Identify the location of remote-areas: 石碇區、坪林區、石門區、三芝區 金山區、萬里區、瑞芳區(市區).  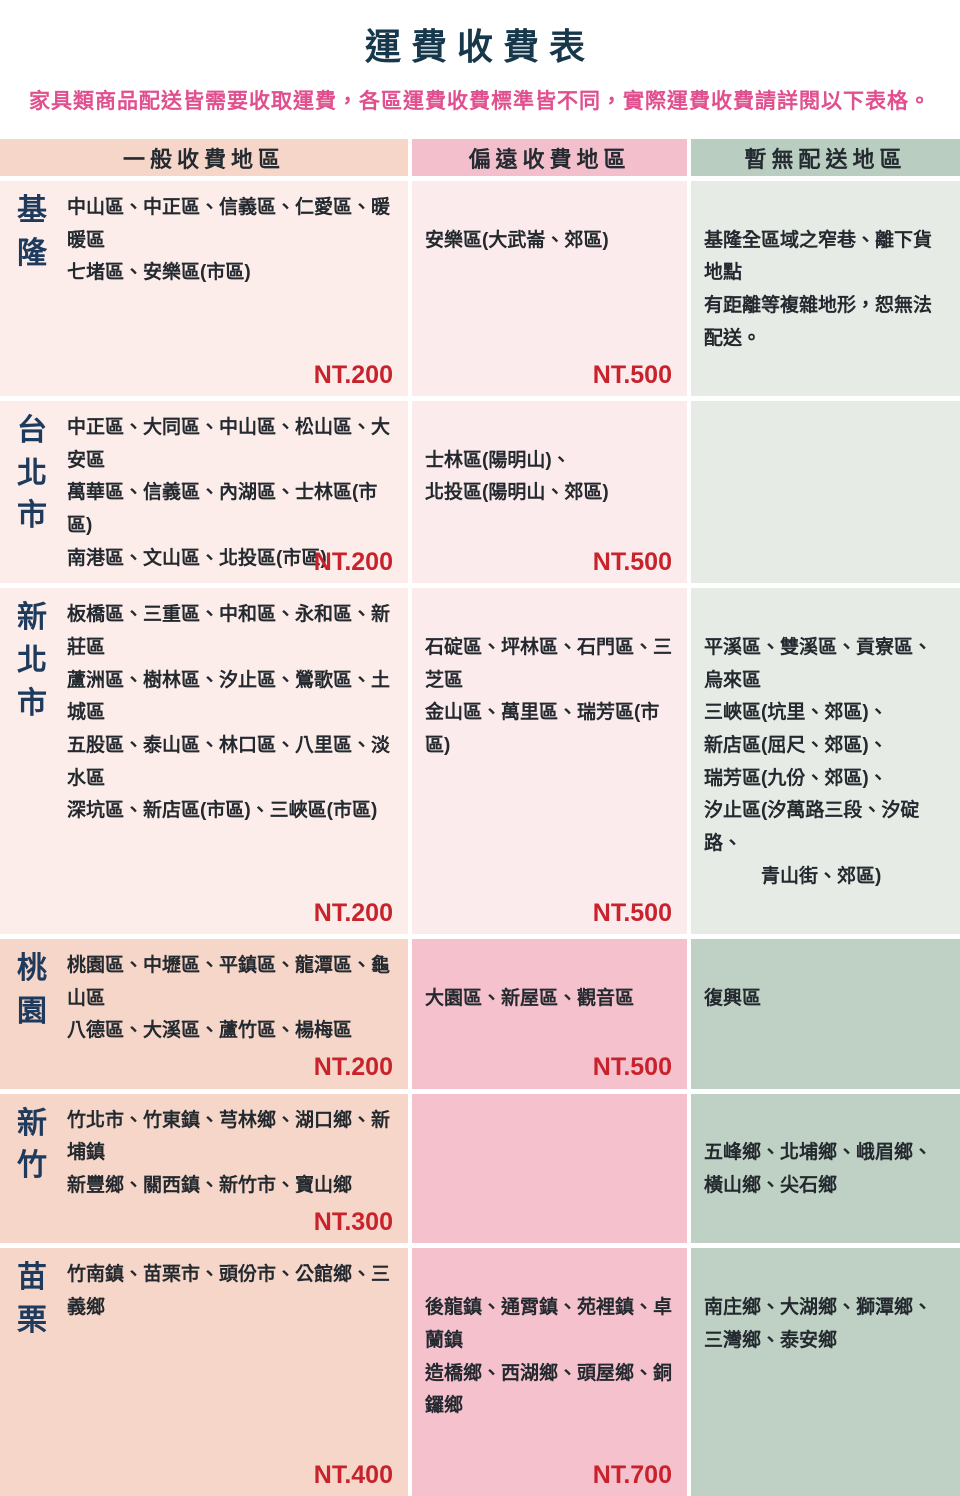
(549, 697).